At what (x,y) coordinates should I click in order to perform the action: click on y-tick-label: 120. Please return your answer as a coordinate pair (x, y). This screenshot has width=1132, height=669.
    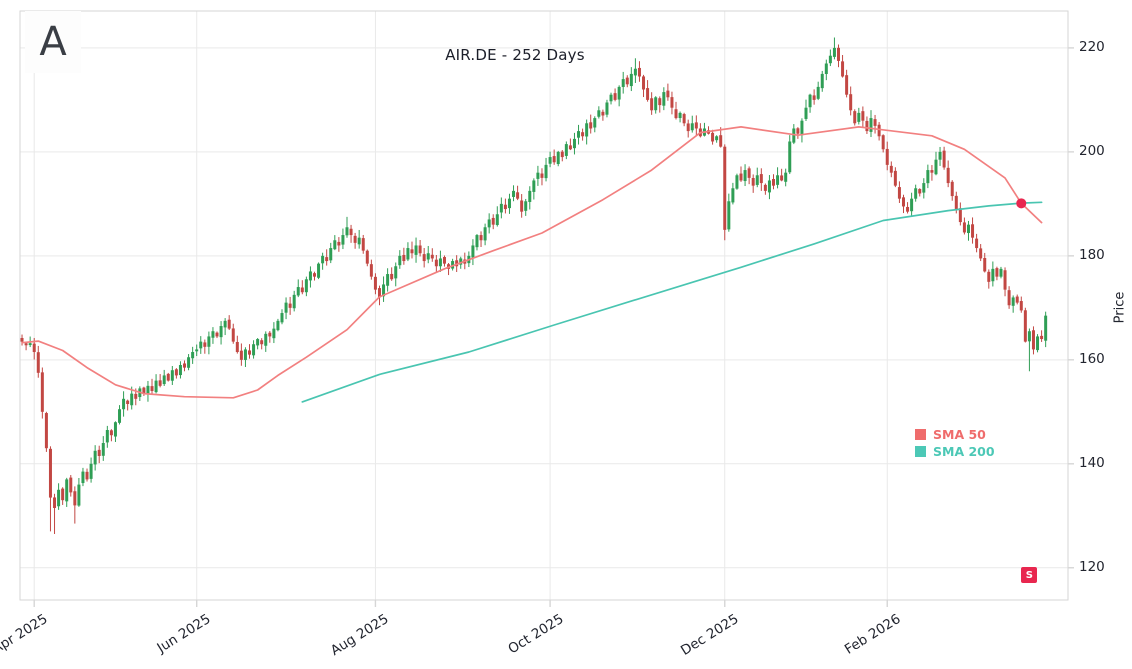
    Looking at the image, I should click on (1092, 566).